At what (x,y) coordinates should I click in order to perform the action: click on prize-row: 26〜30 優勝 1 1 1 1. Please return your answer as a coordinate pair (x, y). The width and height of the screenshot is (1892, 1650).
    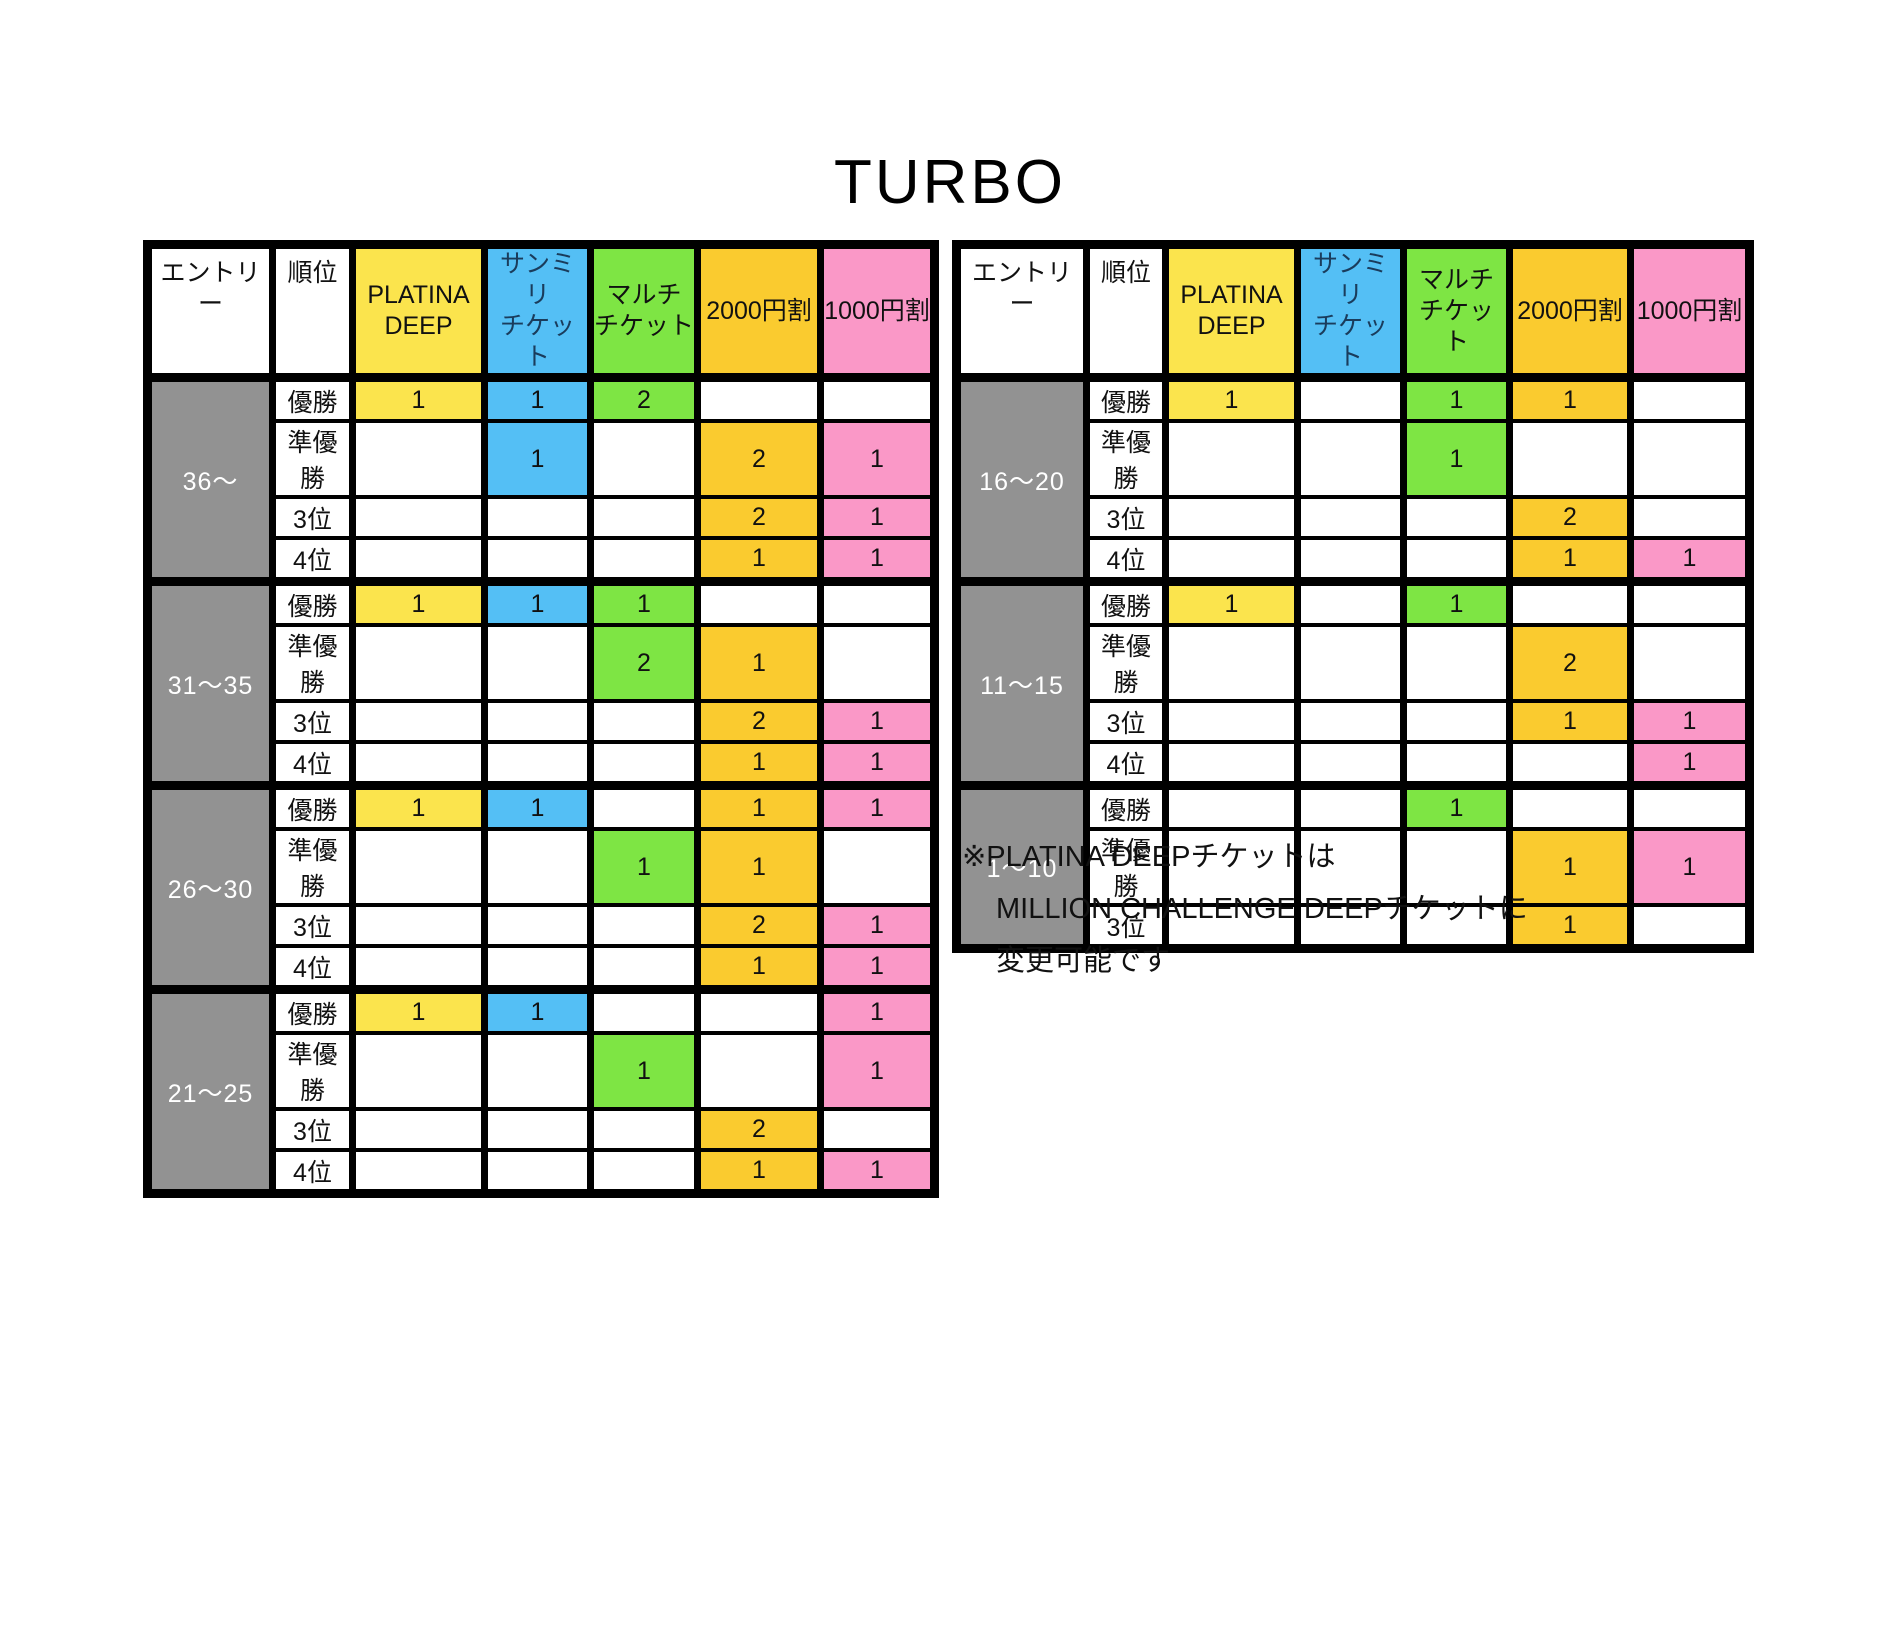
    Looking at the image, I should click on (541, 886).